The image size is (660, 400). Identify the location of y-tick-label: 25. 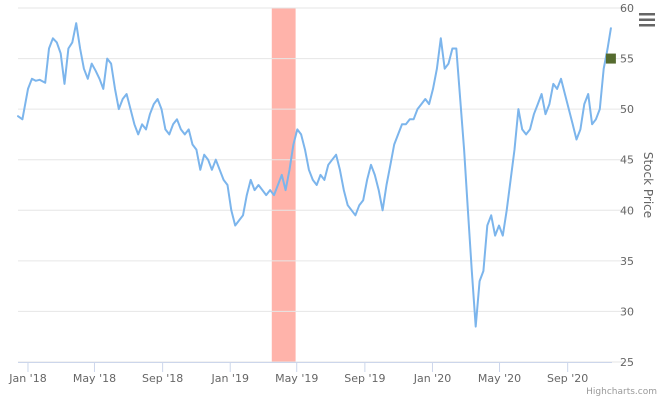
(627, 362).